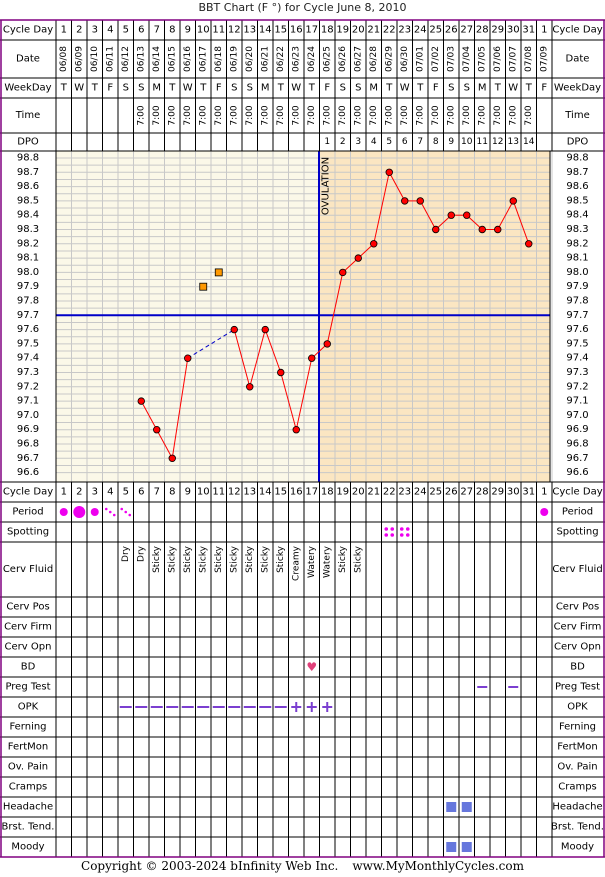 The height and width of the screenshot is (877, 605). Describe the element at coordinates (327, 59) in the screenshot. I see `date-cell: 06/25` at that location.